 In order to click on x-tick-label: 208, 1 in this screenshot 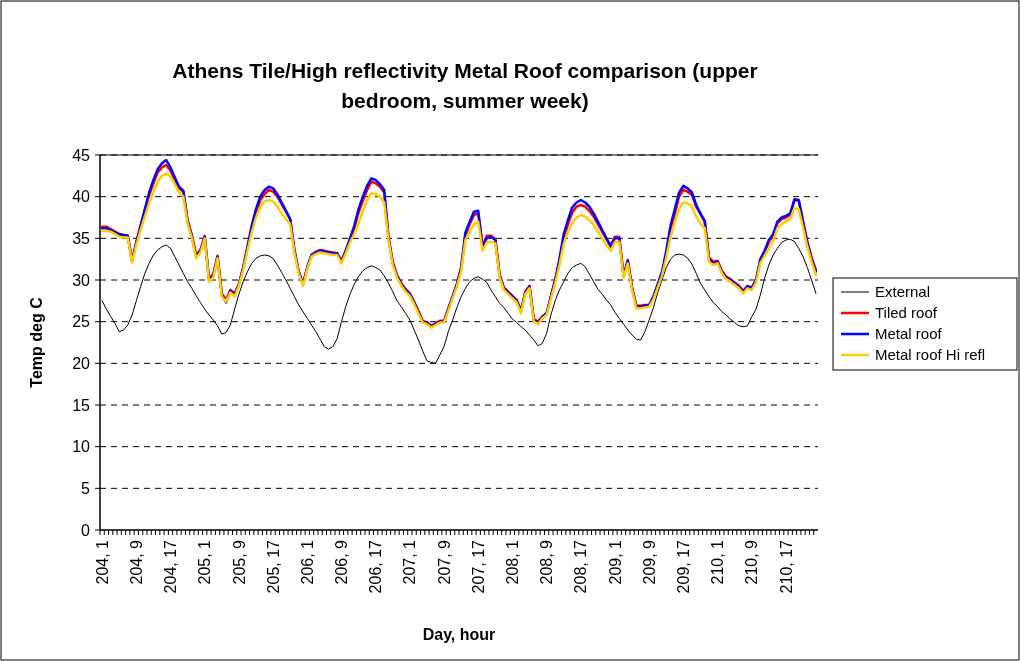, I will do `click(513, 562)`.